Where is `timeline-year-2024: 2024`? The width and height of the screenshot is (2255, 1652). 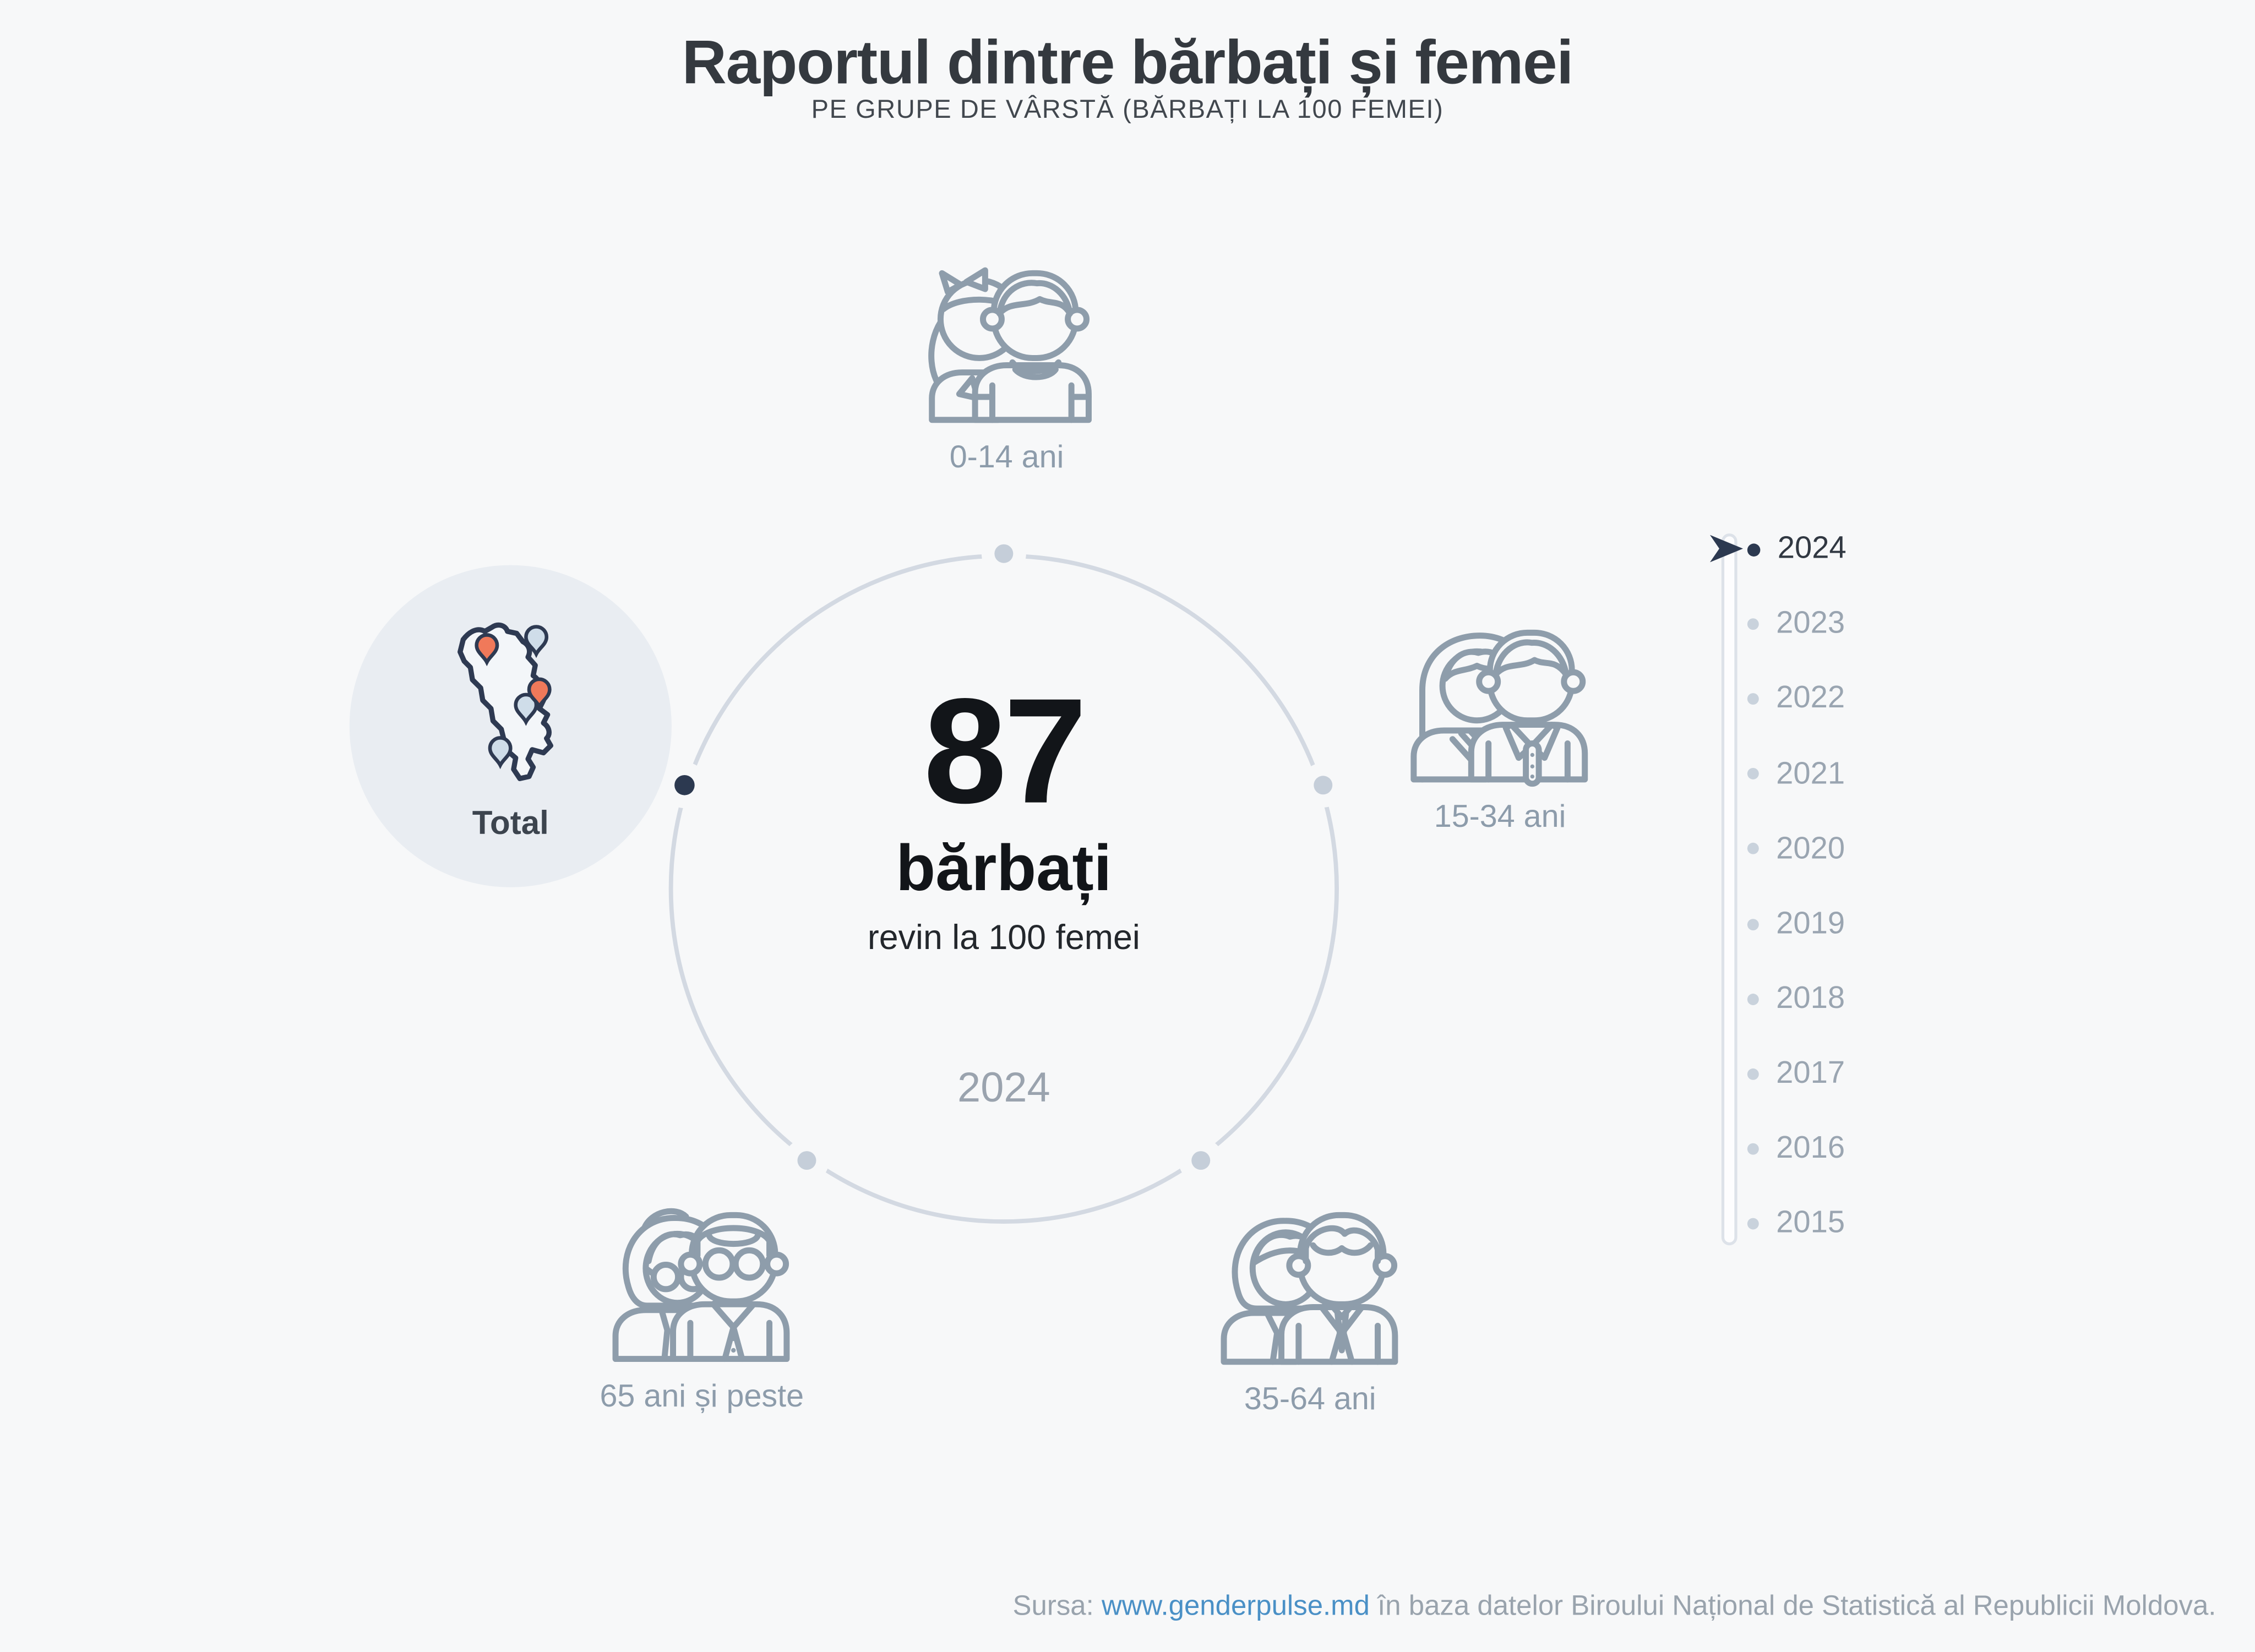 timeline-year-2024: 2024 is located at coordinates (1797, 549).